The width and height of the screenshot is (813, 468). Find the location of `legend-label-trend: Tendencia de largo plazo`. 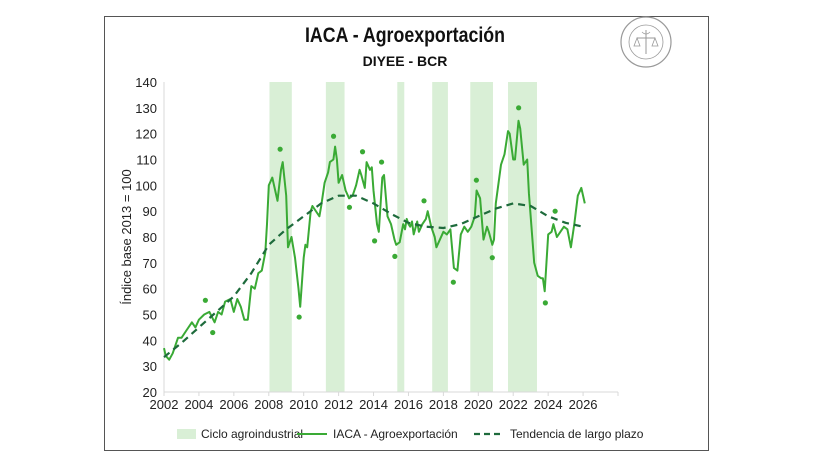

legend-label-trend: Tendencia de largo plazo is located at coordinates (577, 434).